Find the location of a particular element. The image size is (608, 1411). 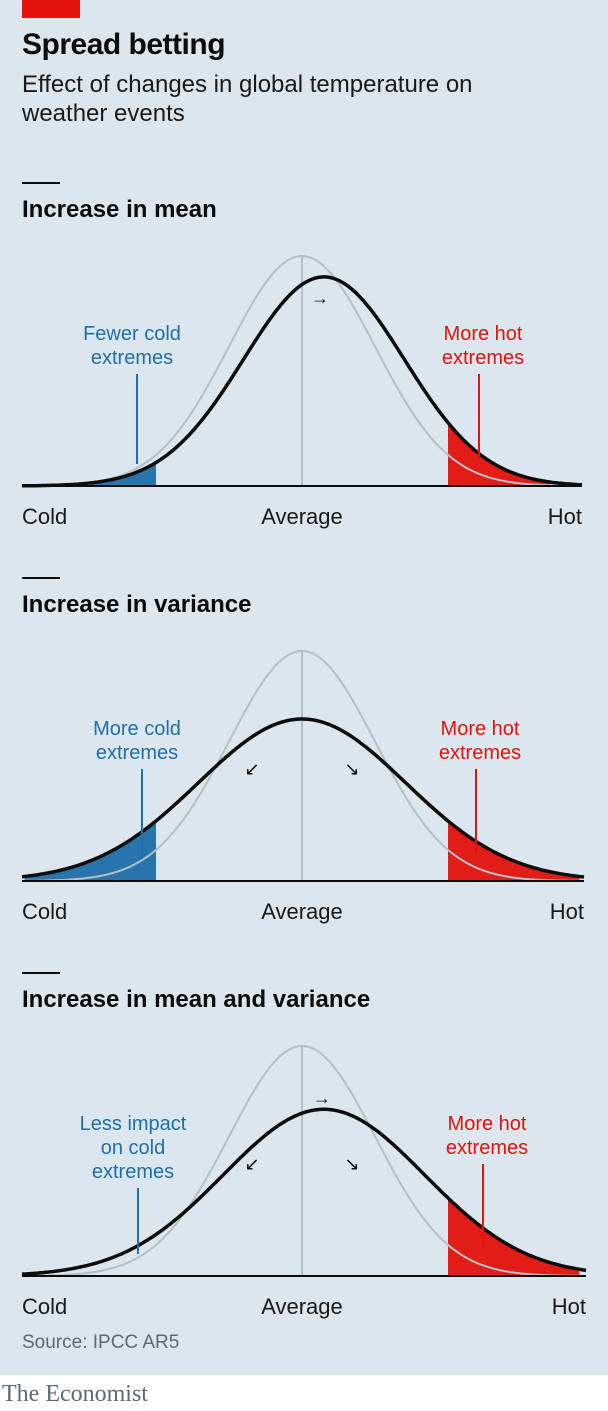

economist-logo: The Economist is located at coordinates (75, 1394).